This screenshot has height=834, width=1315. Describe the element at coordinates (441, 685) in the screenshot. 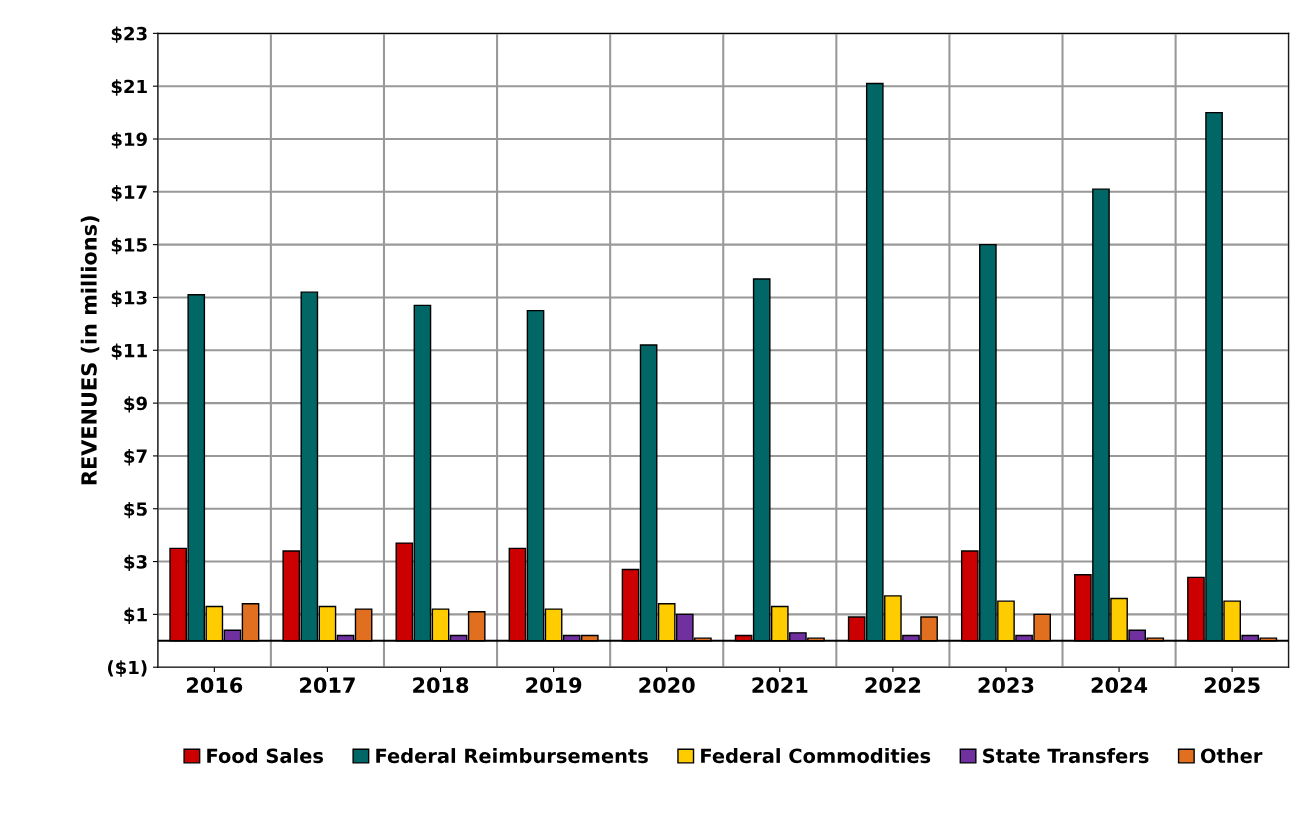

I see `x-tick-label: 2018` at that location.